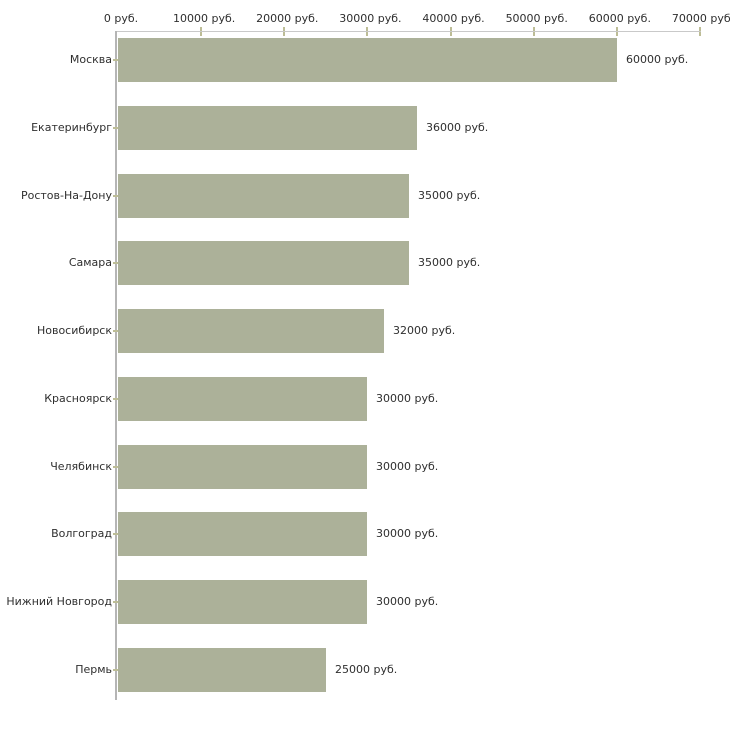 The image size is (730, 730). What do you see at coordinates (59, 601) in the screenshot?
I see `category-label: Нижний Новгород` at bounding box center [59, 601].